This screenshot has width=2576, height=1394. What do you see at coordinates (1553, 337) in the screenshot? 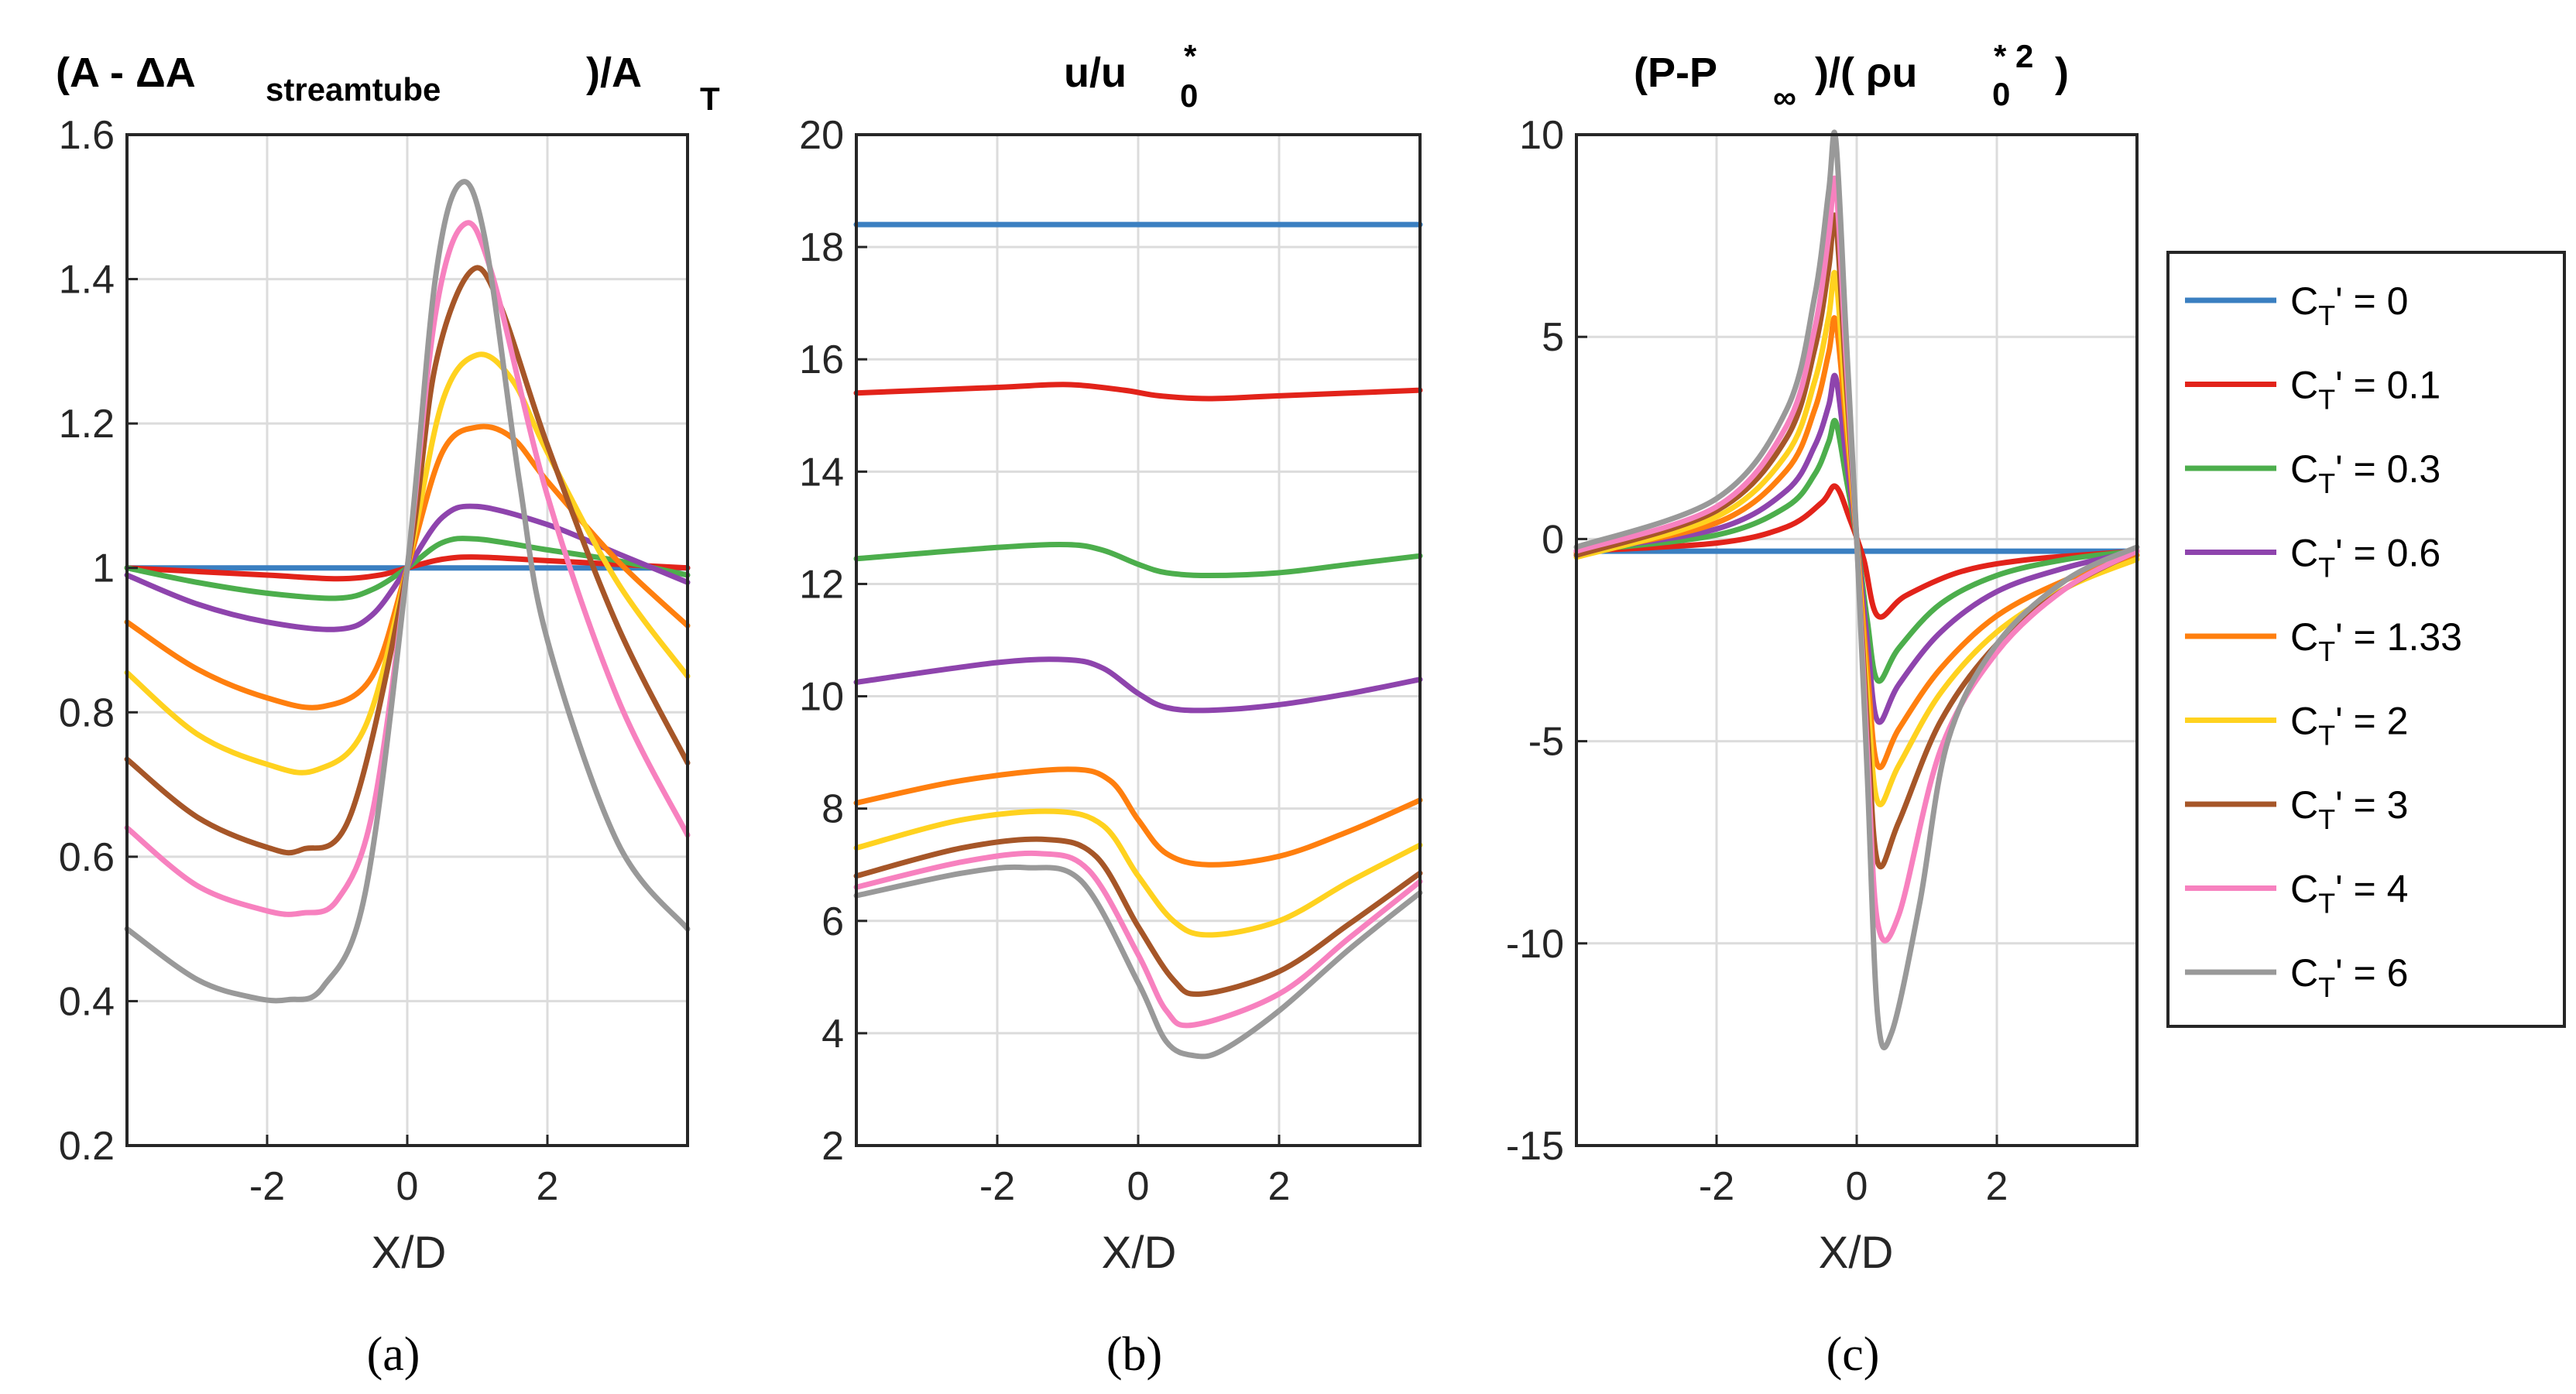
I see `y-tick-label-c: 5` at bounding box center [1553, 337].